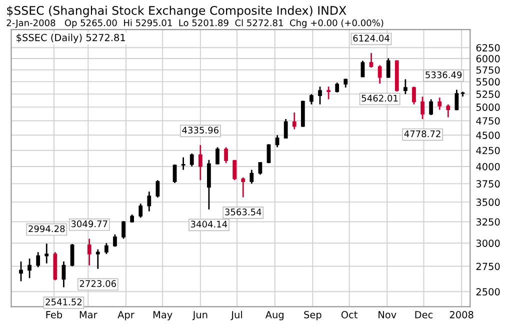 This screenshot has width=511, height=328. I want to click on annotation: 2994.28, so click(46, 228).